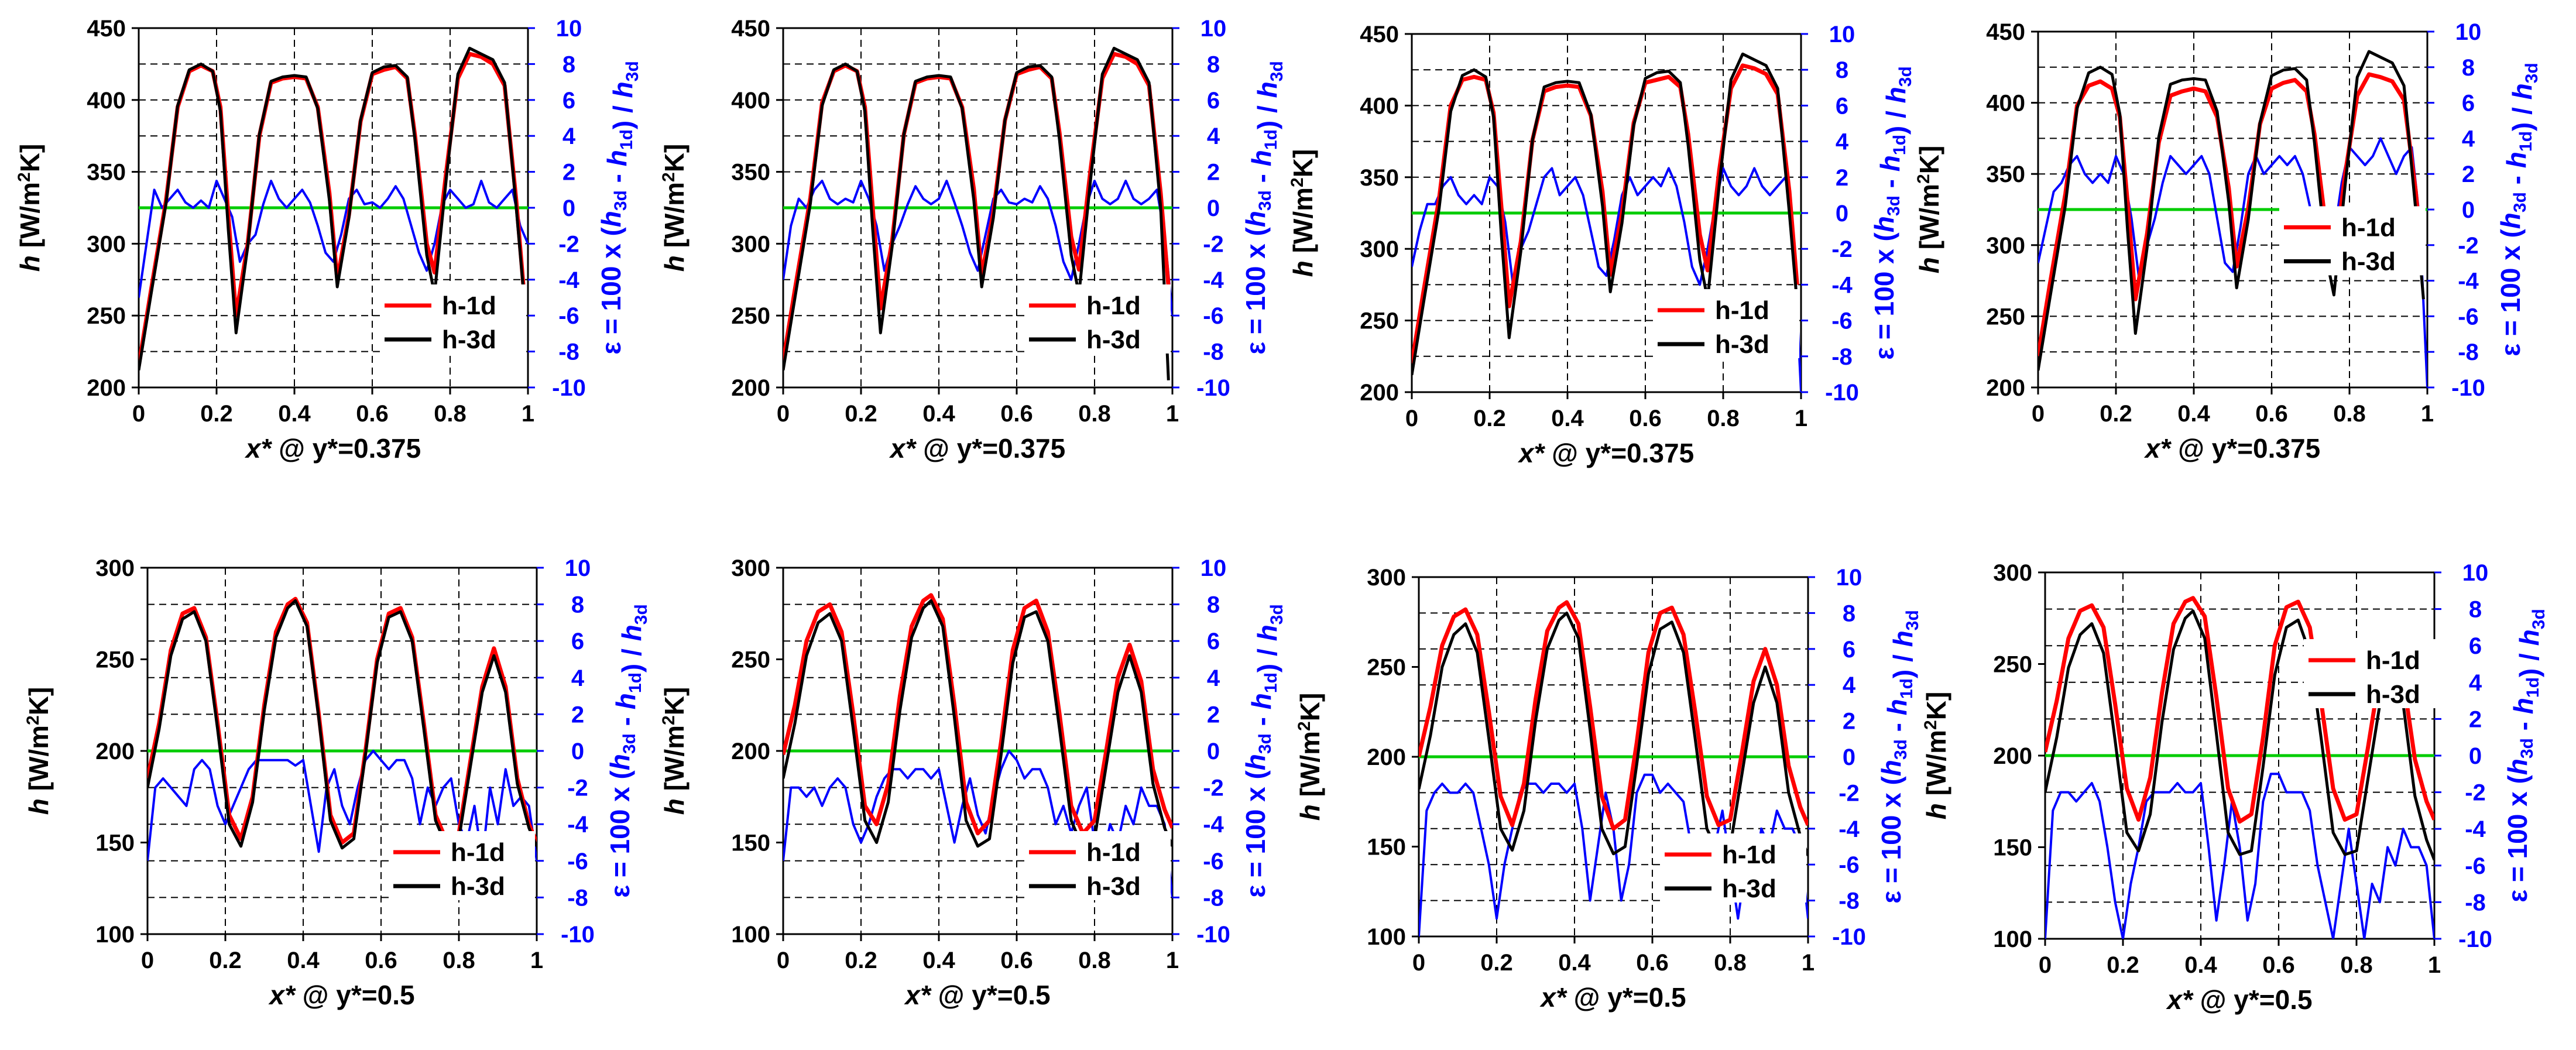 Image resolution: width=2576 pixels, height=1050 pixels. Describe the element at coordinates (1849, 829) in the screenshot. I see `y2-tick-label: -4` at that location.